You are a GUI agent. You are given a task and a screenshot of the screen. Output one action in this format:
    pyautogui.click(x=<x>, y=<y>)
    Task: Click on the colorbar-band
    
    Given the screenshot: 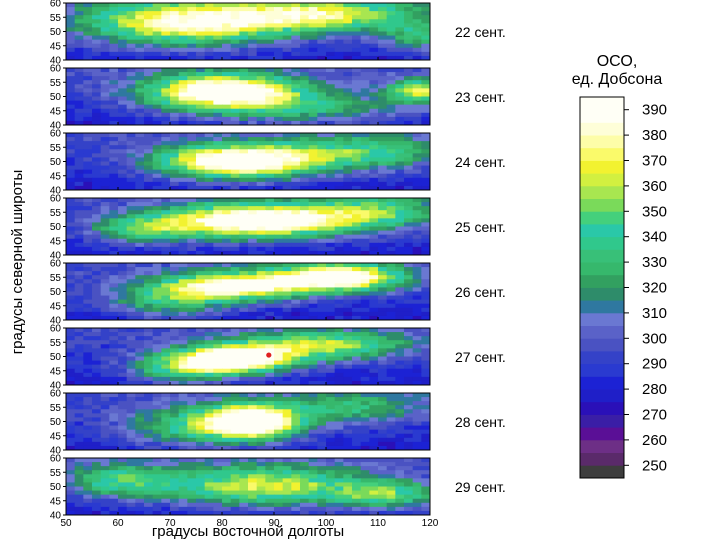 What is the action you would take?
    pyautogui.click(x=602, y=332)
    